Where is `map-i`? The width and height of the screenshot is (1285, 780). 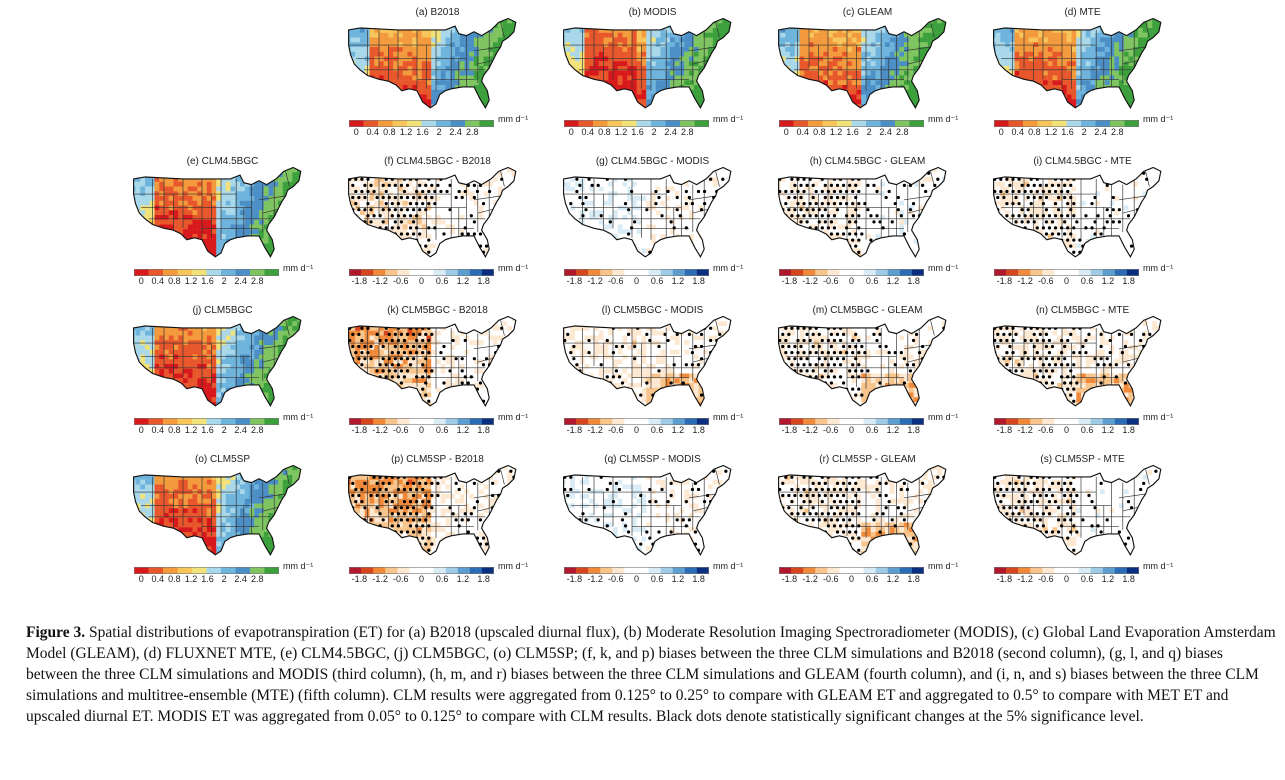
map-i is located at coordinates (1077, 212).